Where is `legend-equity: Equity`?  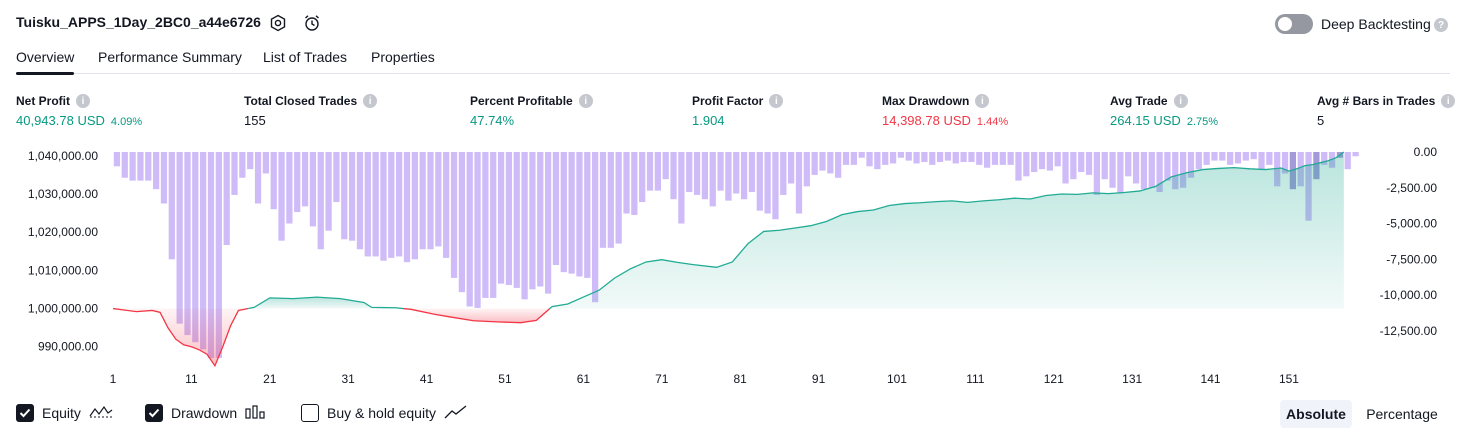 legend-equity: Equity is located at coordinates (64, 413).